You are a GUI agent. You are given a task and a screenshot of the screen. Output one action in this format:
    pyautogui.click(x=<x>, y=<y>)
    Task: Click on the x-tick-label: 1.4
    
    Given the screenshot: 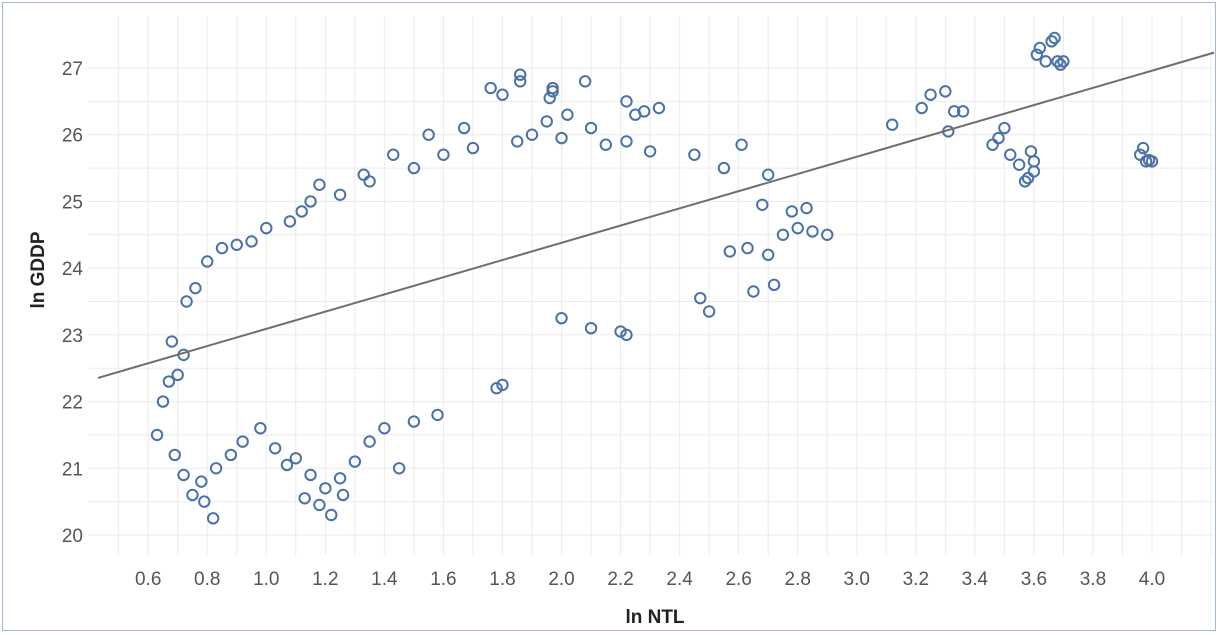 What is the action you would take?
    pyautogui.click(x=384, y=579)
    